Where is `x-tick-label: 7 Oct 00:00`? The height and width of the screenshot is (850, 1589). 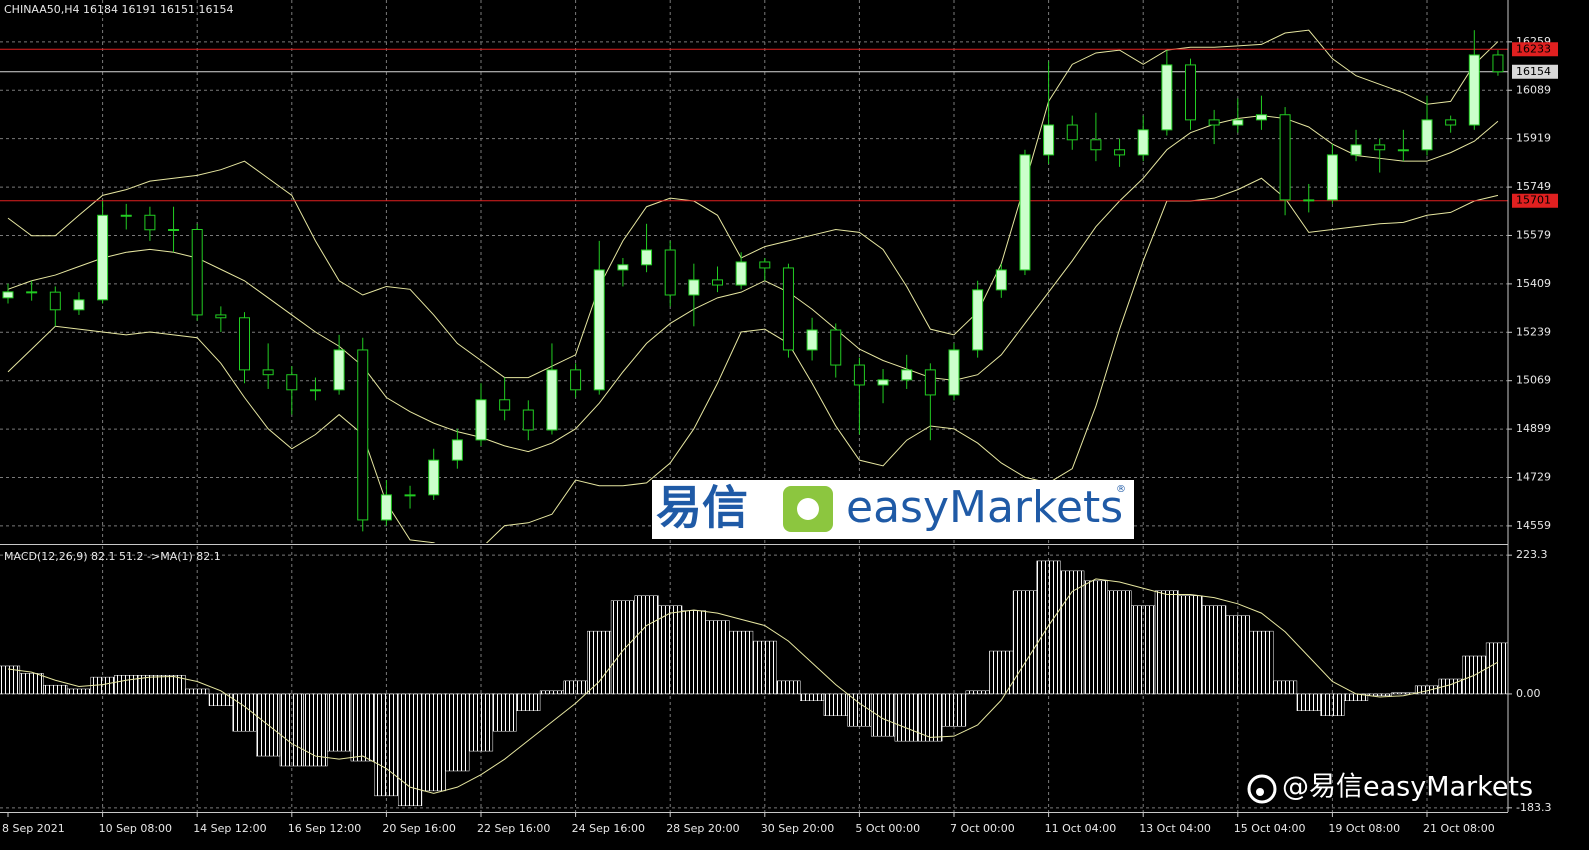
x-tick-label: 7 Oct 00:00 is located at coordinates (982, 828).